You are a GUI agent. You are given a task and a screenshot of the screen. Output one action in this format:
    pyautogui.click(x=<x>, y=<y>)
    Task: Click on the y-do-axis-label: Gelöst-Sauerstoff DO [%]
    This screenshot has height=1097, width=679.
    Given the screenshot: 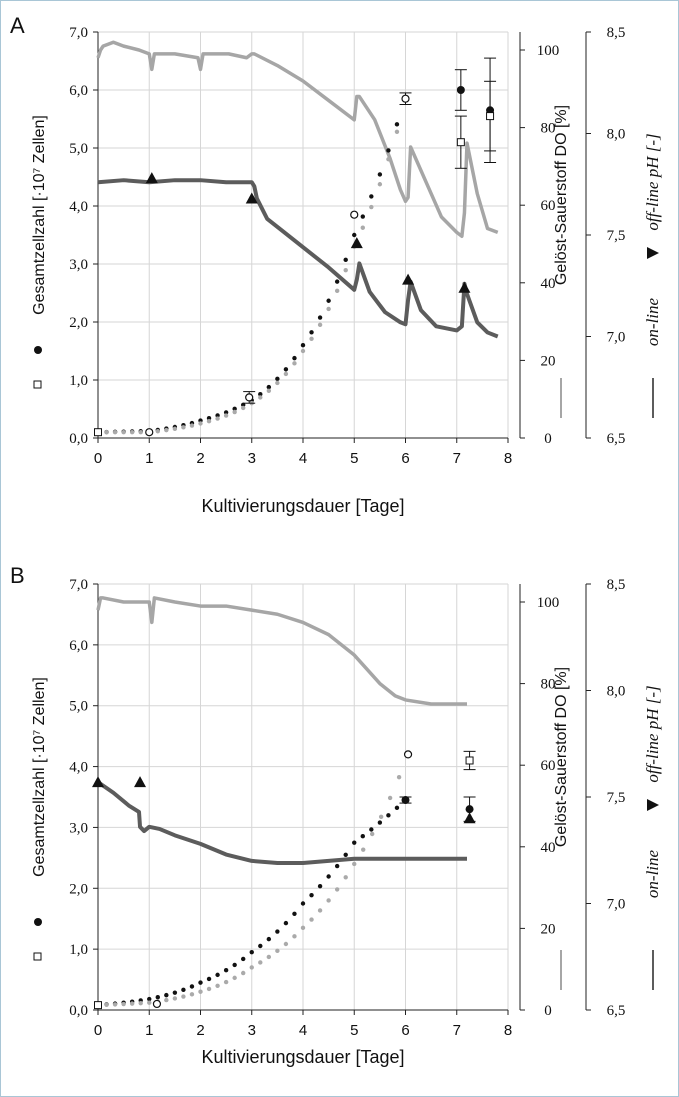 What is the action you would take?
    pyautogui.click(x=561, y=757)
    